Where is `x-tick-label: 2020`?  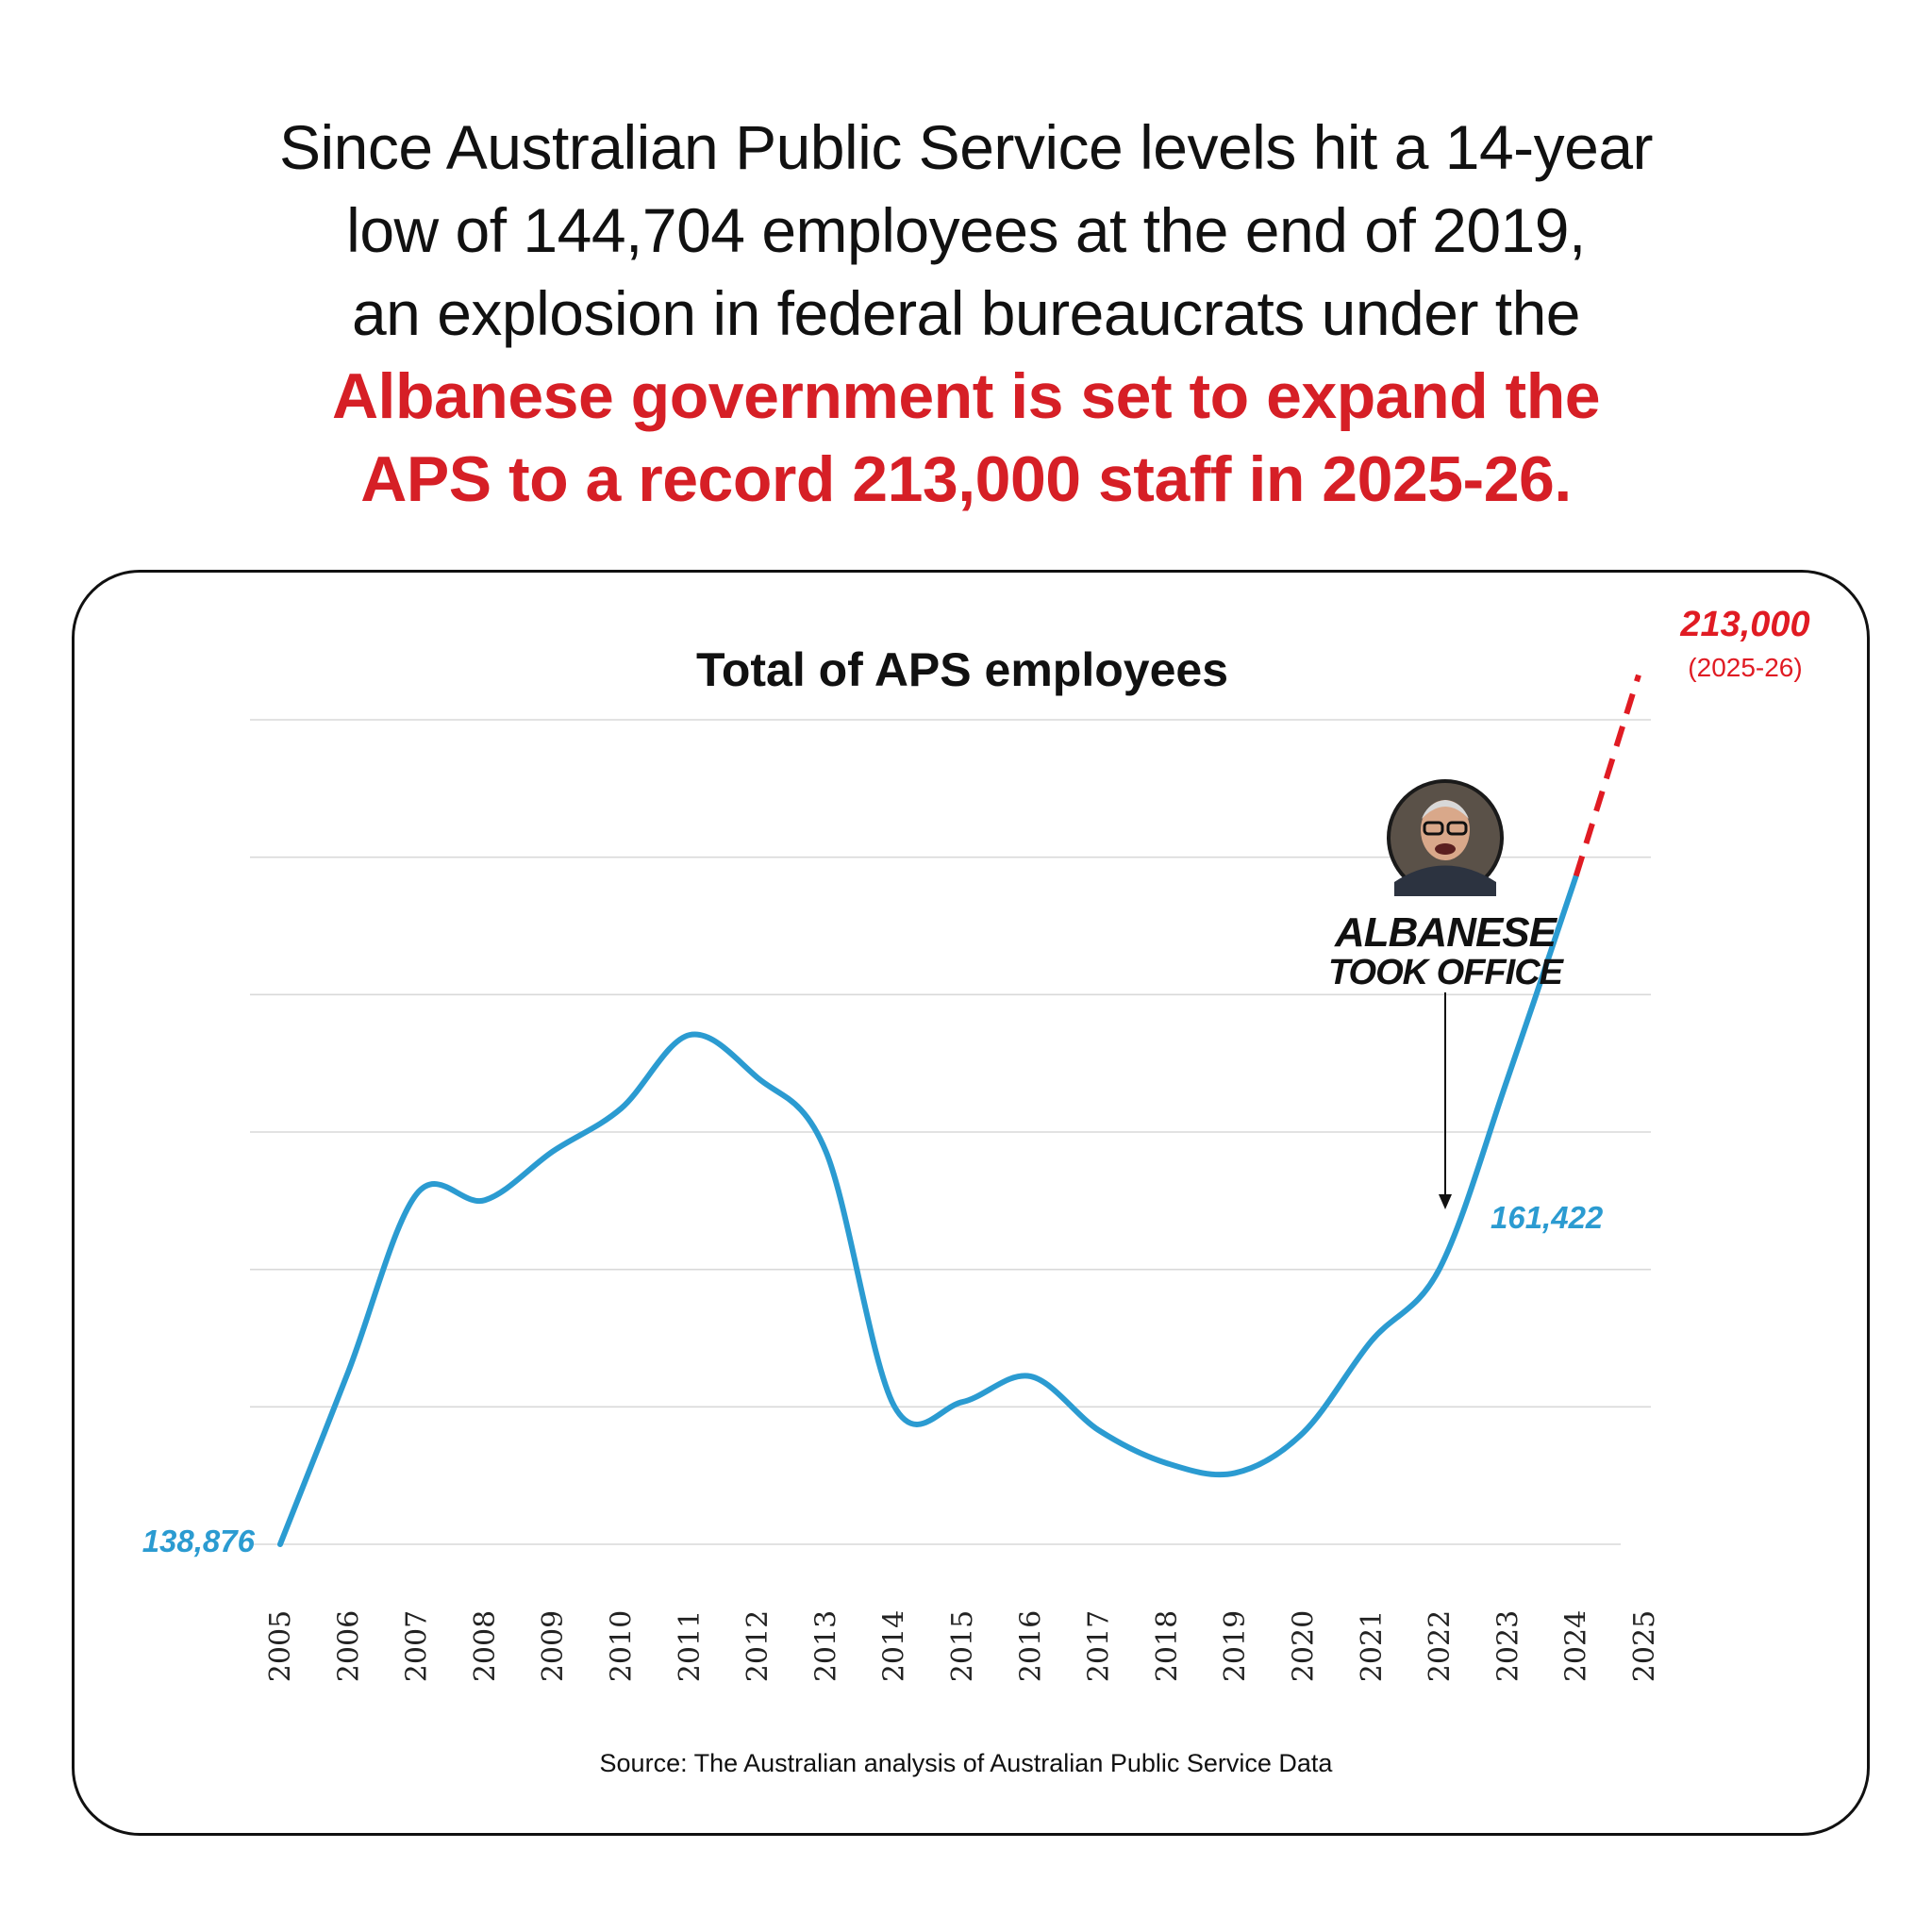
x-tick-label: 2020 is located at coordinates (1304, 1646).